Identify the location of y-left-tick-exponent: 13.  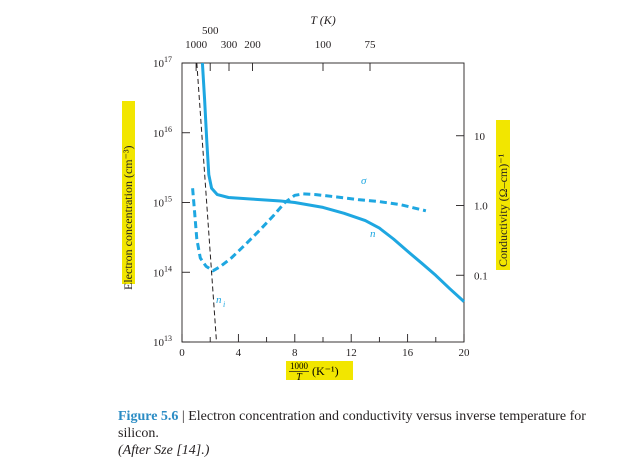
(168, 338).